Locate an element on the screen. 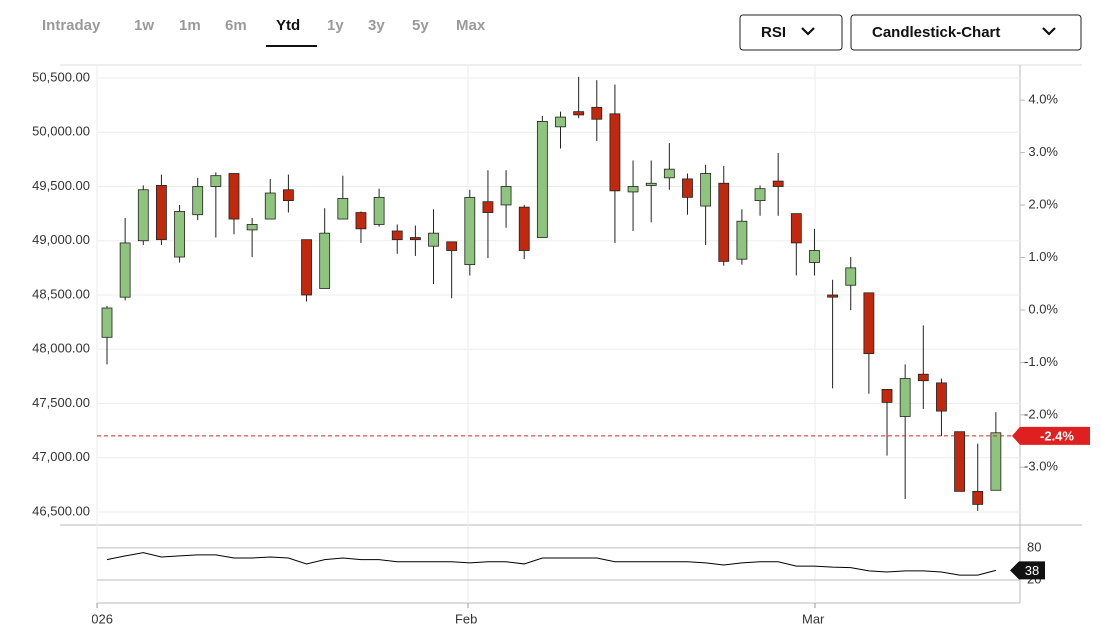  y-tick-label: 48,500.00 is located at coordinates (61, 293).